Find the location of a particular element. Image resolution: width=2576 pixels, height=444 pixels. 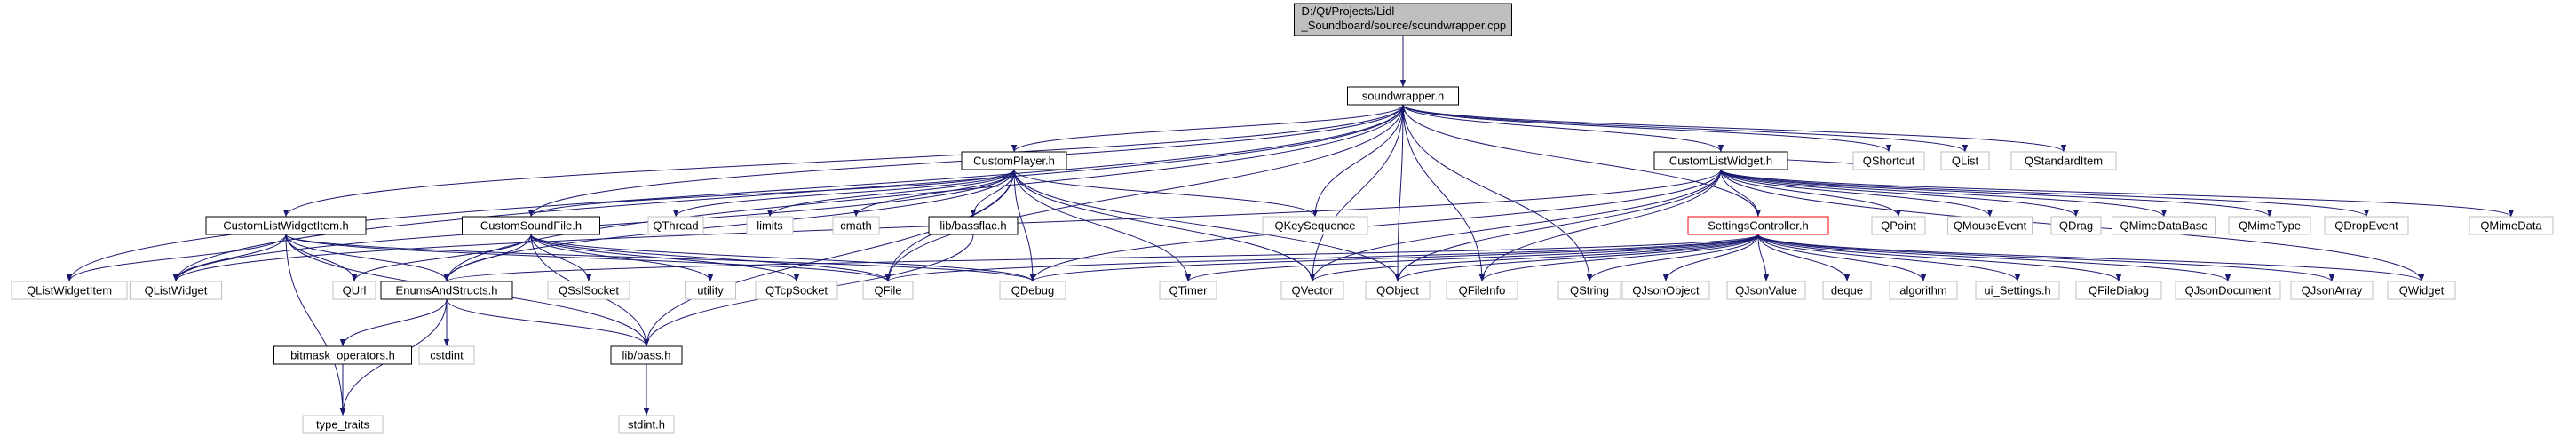

node-cmath: cmath is located at coordinates (856, 225).